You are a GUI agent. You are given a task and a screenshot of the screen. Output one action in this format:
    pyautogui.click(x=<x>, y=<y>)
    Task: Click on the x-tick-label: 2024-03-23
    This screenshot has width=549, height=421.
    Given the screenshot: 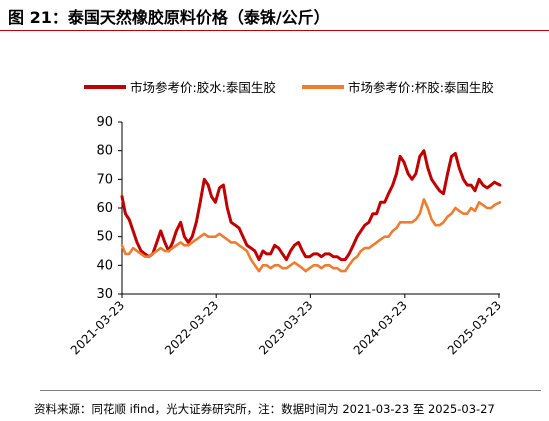 What is the action you would take?
    pyautogui.click(x=380, y=327)
    